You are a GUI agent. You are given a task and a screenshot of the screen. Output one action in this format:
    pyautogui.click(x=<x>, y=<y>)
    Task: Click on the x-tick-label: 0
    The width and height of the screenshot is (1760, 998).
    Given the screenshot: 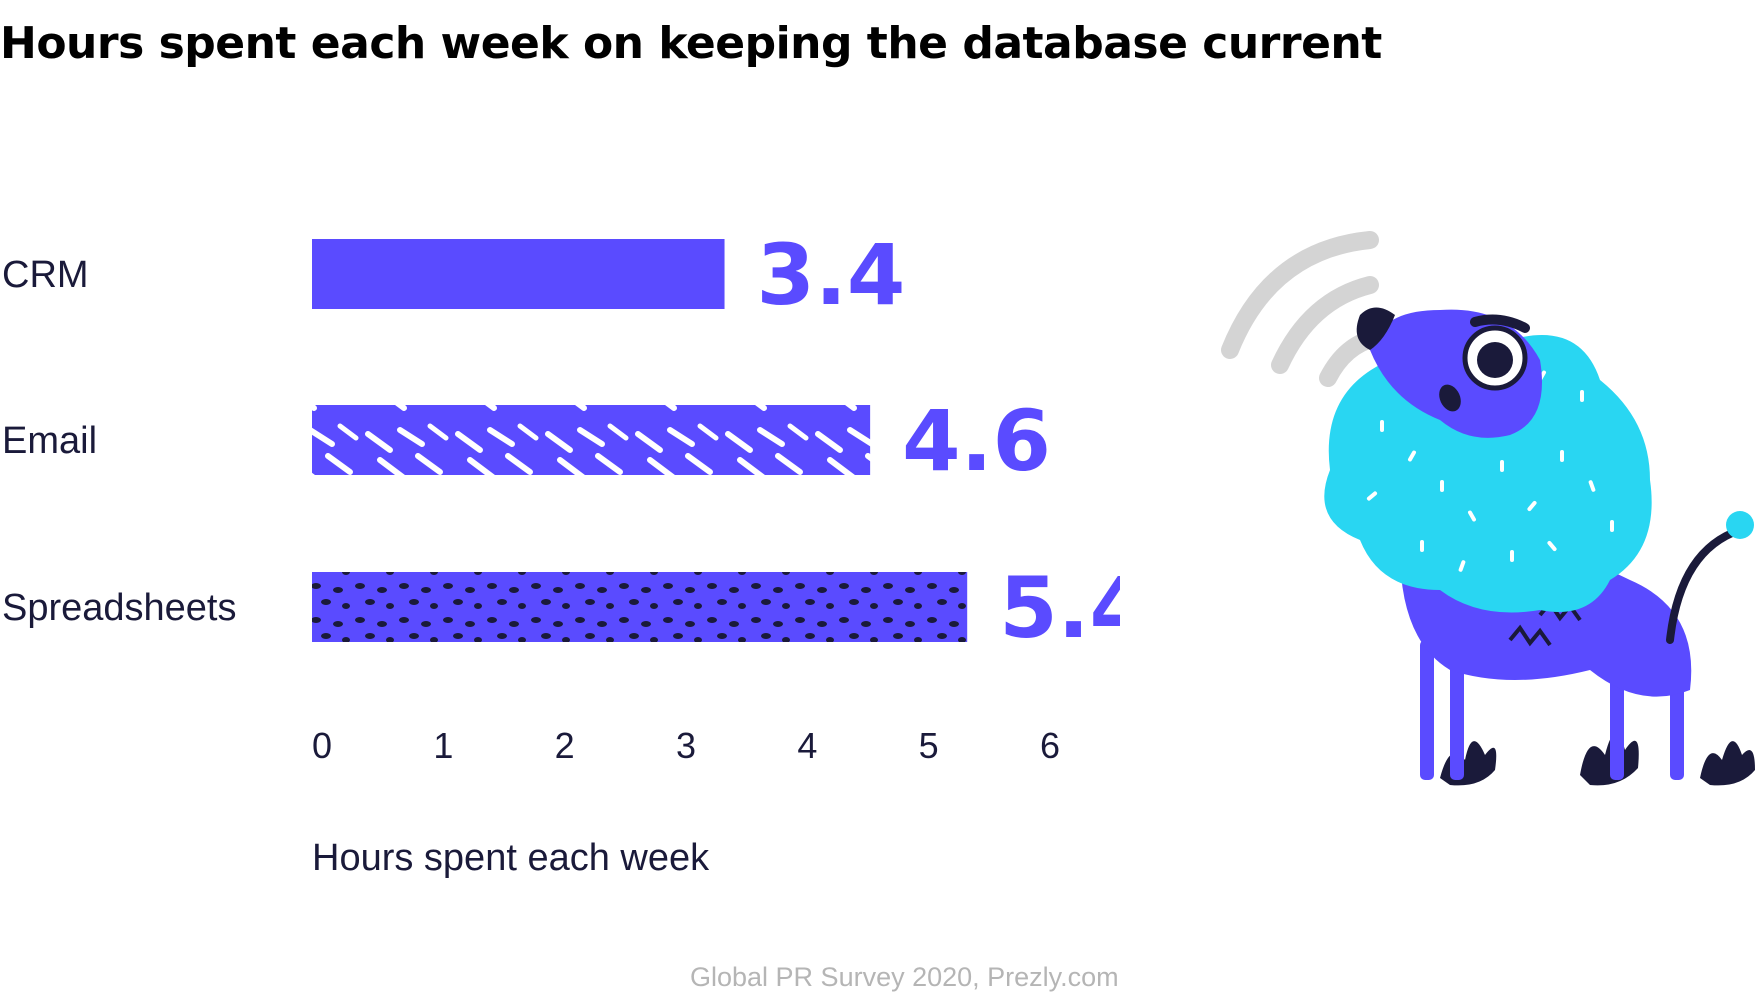 What is the action you would take?
    pyautogui.click(x=322, y=745)
    